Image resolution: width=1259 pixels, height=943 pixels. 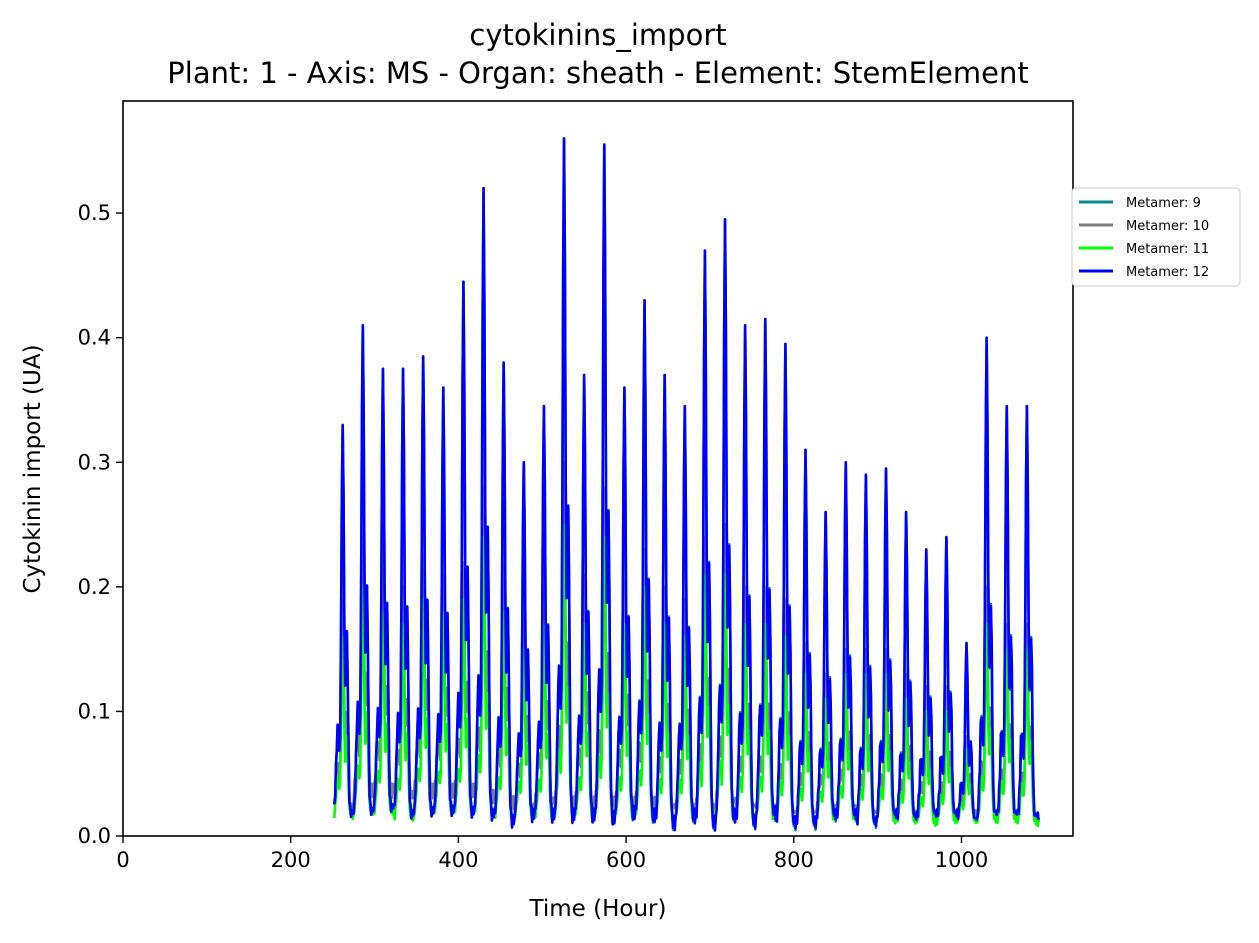 What do you see at coordinates (626, 860) in the screenshot?
I see `x-tick-label: 600` at bounding box center [626, 860].